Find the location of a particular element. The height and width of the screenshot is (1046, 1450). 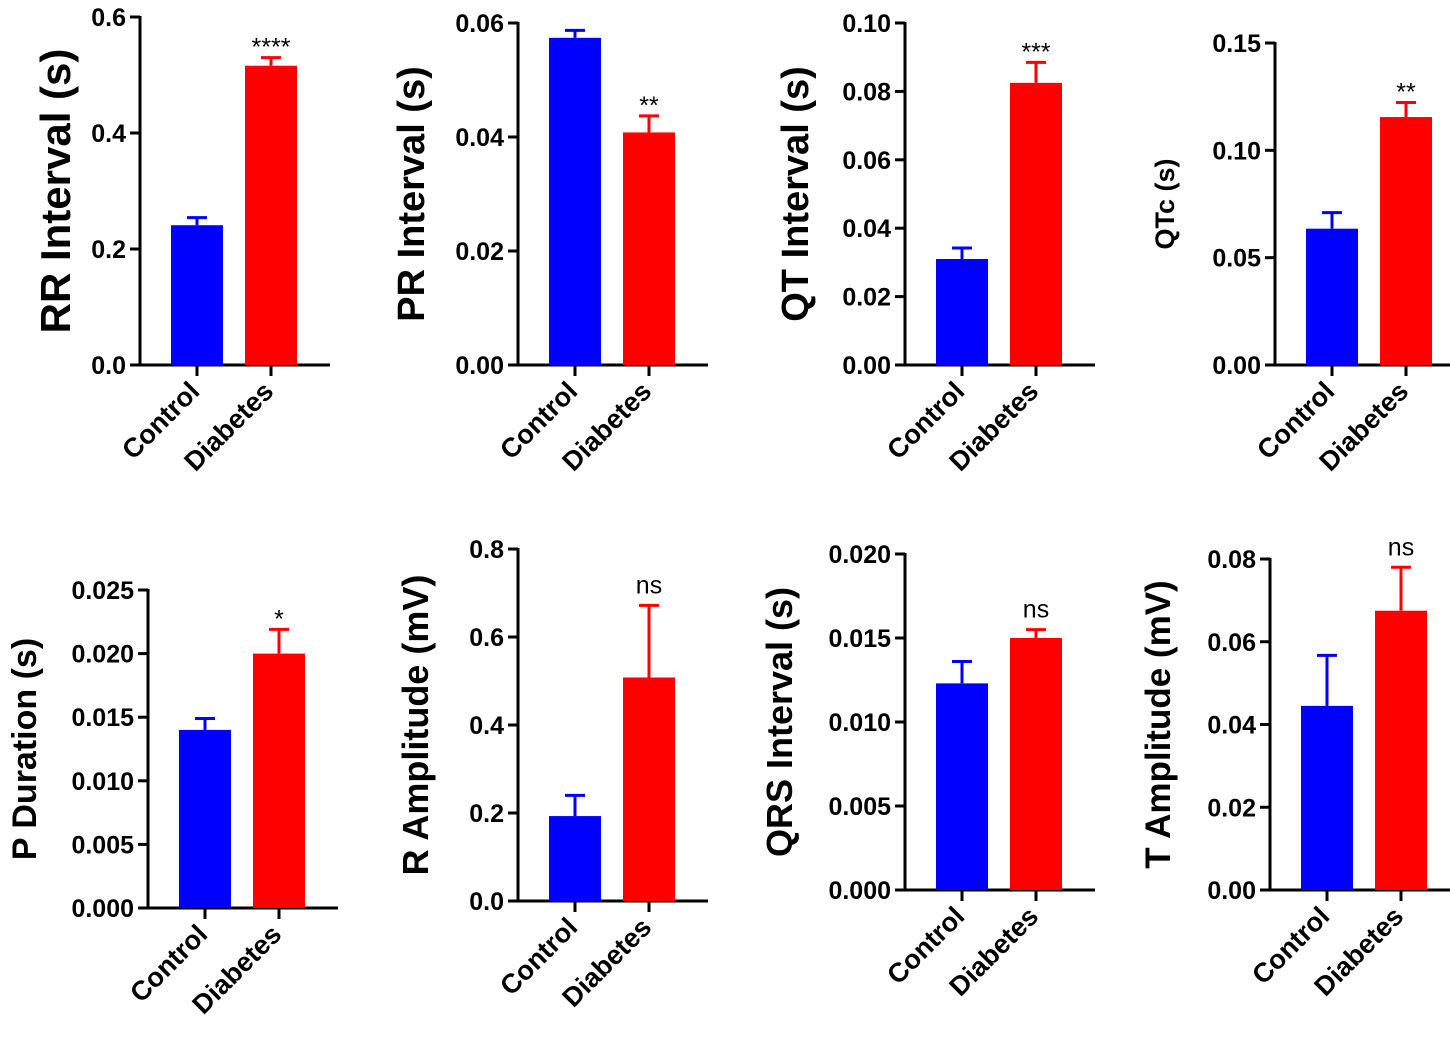

chart-6-y-tick-label: 0.4 is located at coordinates (486, 726).